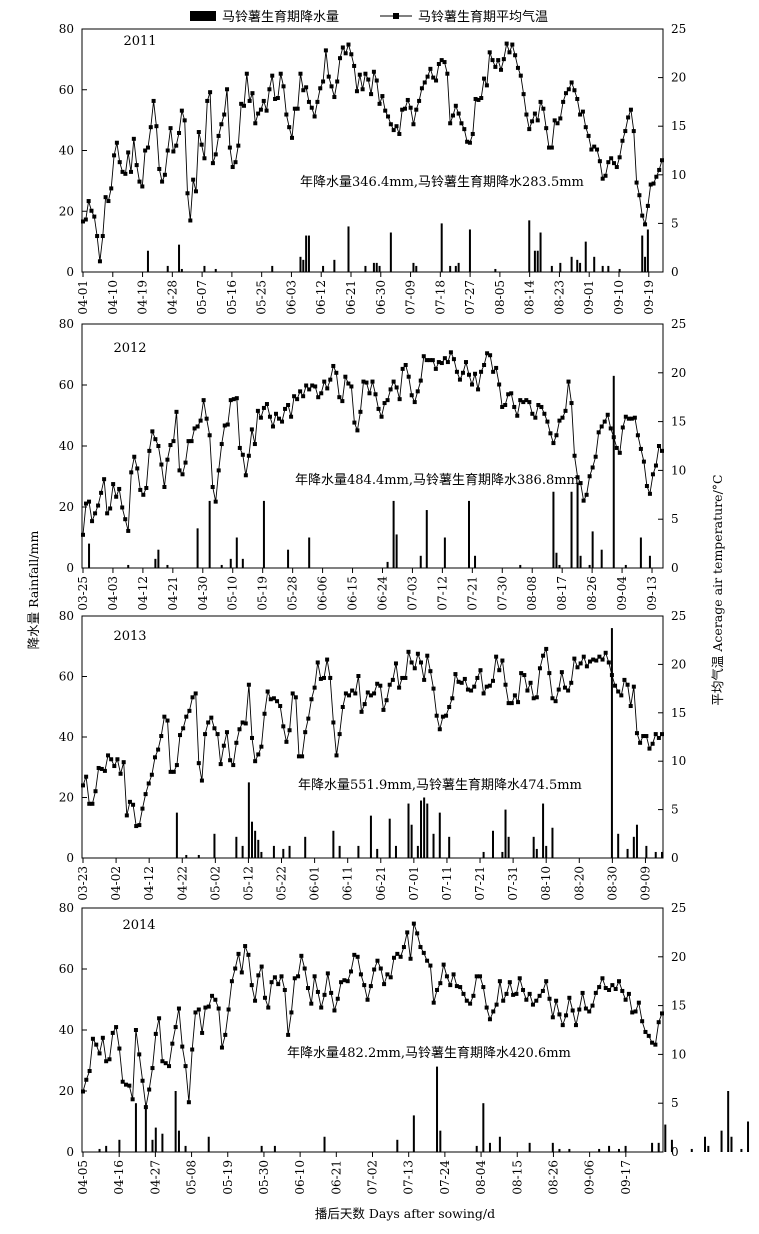 The image size is (759, 1234). Describe the element at coordinates (472, 593) in the screenshot. I see `x-tick-label: 07-21` at that location.